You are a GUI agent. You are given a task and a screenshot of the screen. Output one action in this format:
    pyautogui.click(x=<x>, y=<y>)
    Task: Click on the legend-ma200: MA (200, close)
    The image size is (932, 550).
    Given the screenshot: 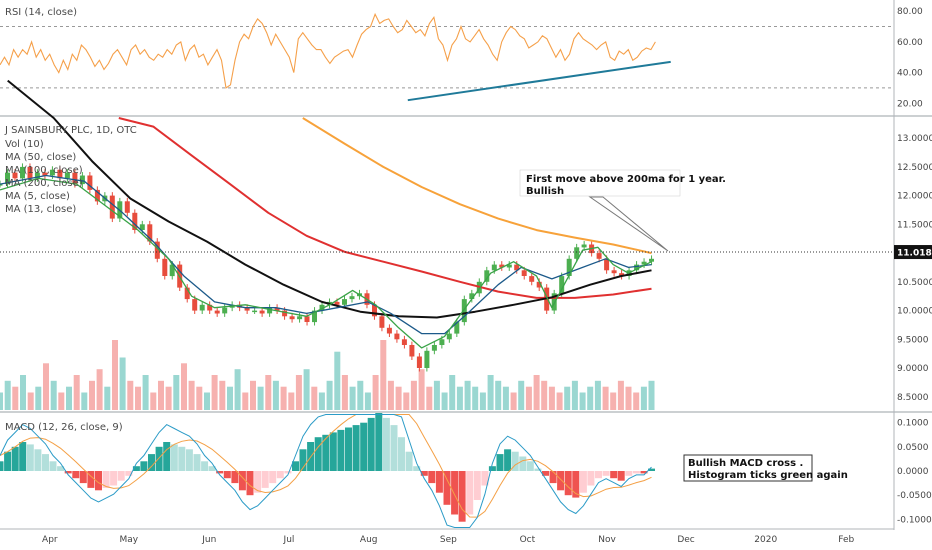 What is the action you would take?
    pyautogui.click(x=44, y=183)
    